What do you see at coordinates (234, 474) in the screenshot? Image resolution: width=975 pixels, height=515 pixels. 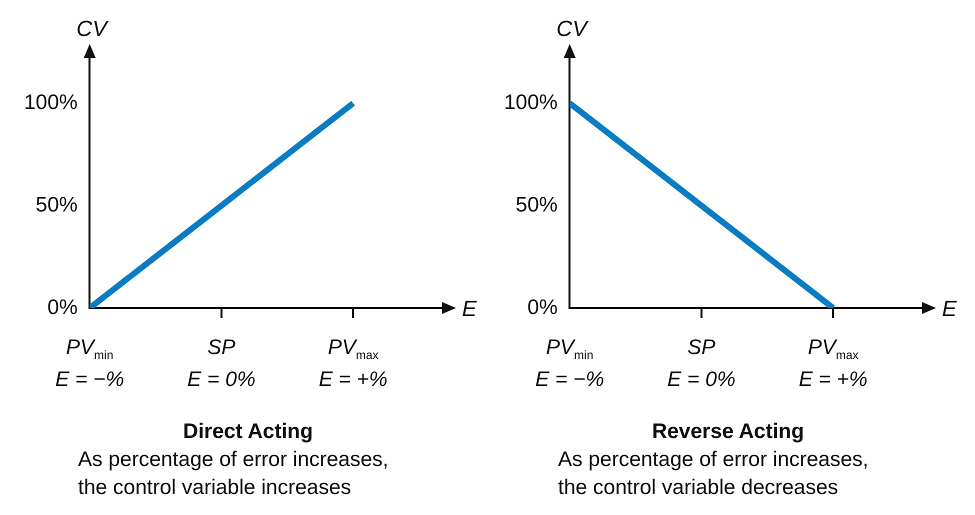 I see `text: As percentage of error increases, the control variable increases` at bounding box center [234, 474].